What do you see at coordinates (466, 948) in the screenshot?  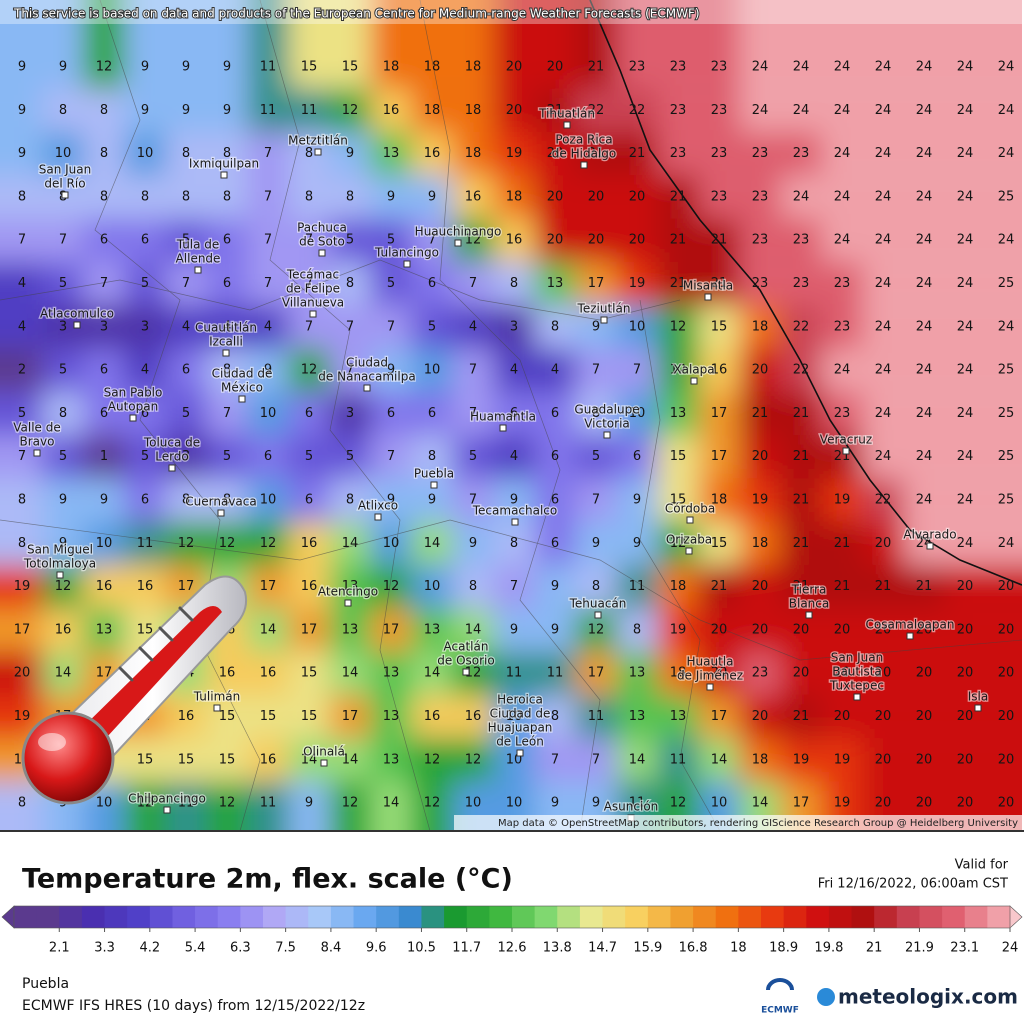 I see `colorbar-label: 11.7` at bounding box center [466, 948].